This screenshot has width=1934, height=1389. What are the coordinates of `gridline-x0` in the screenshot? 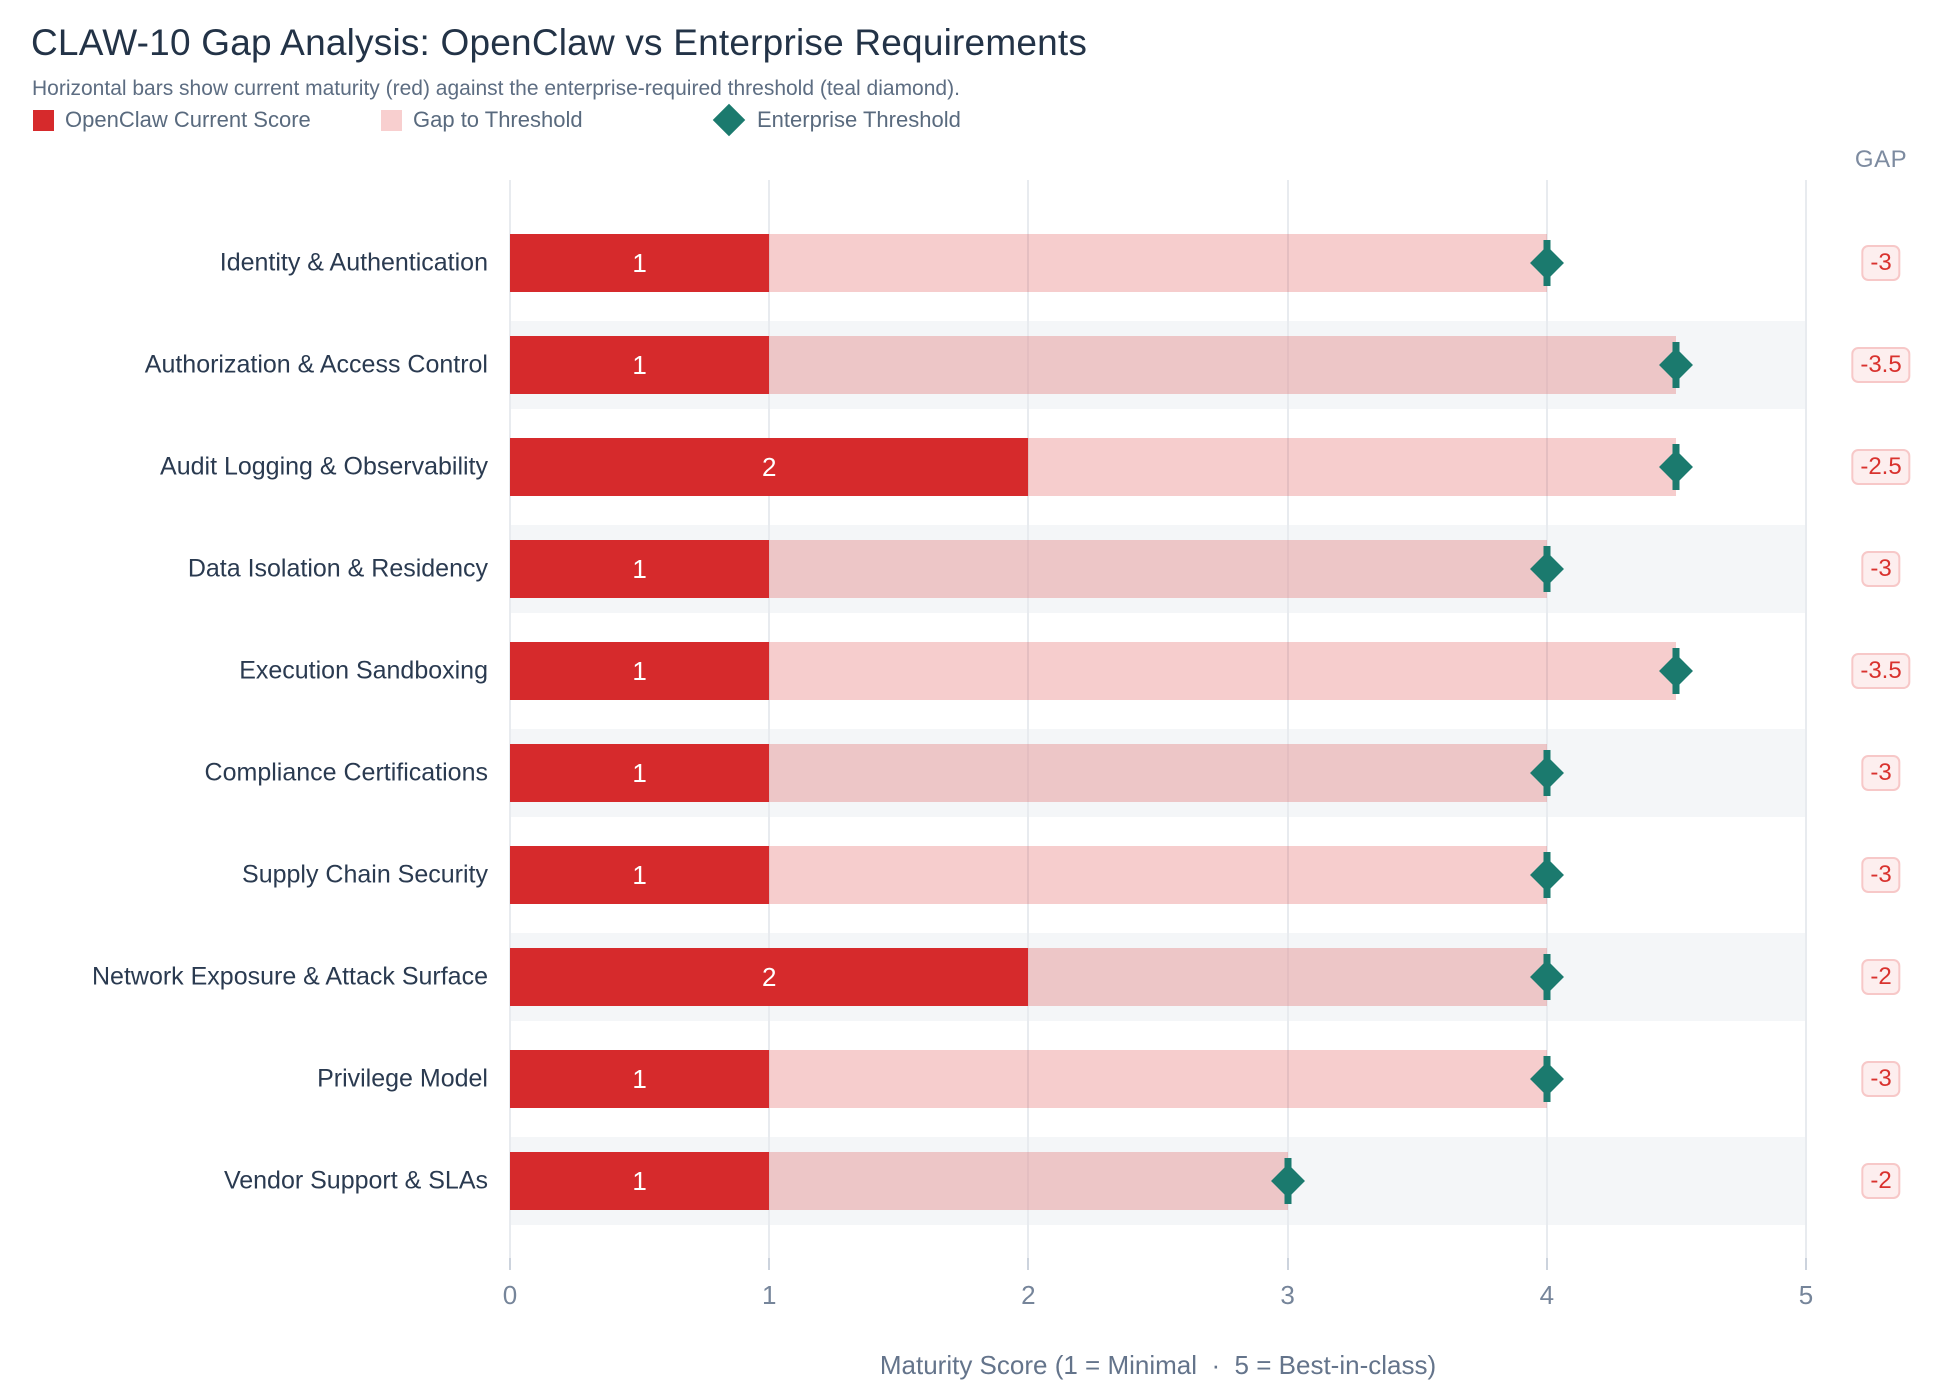 It's located at (510, 719).